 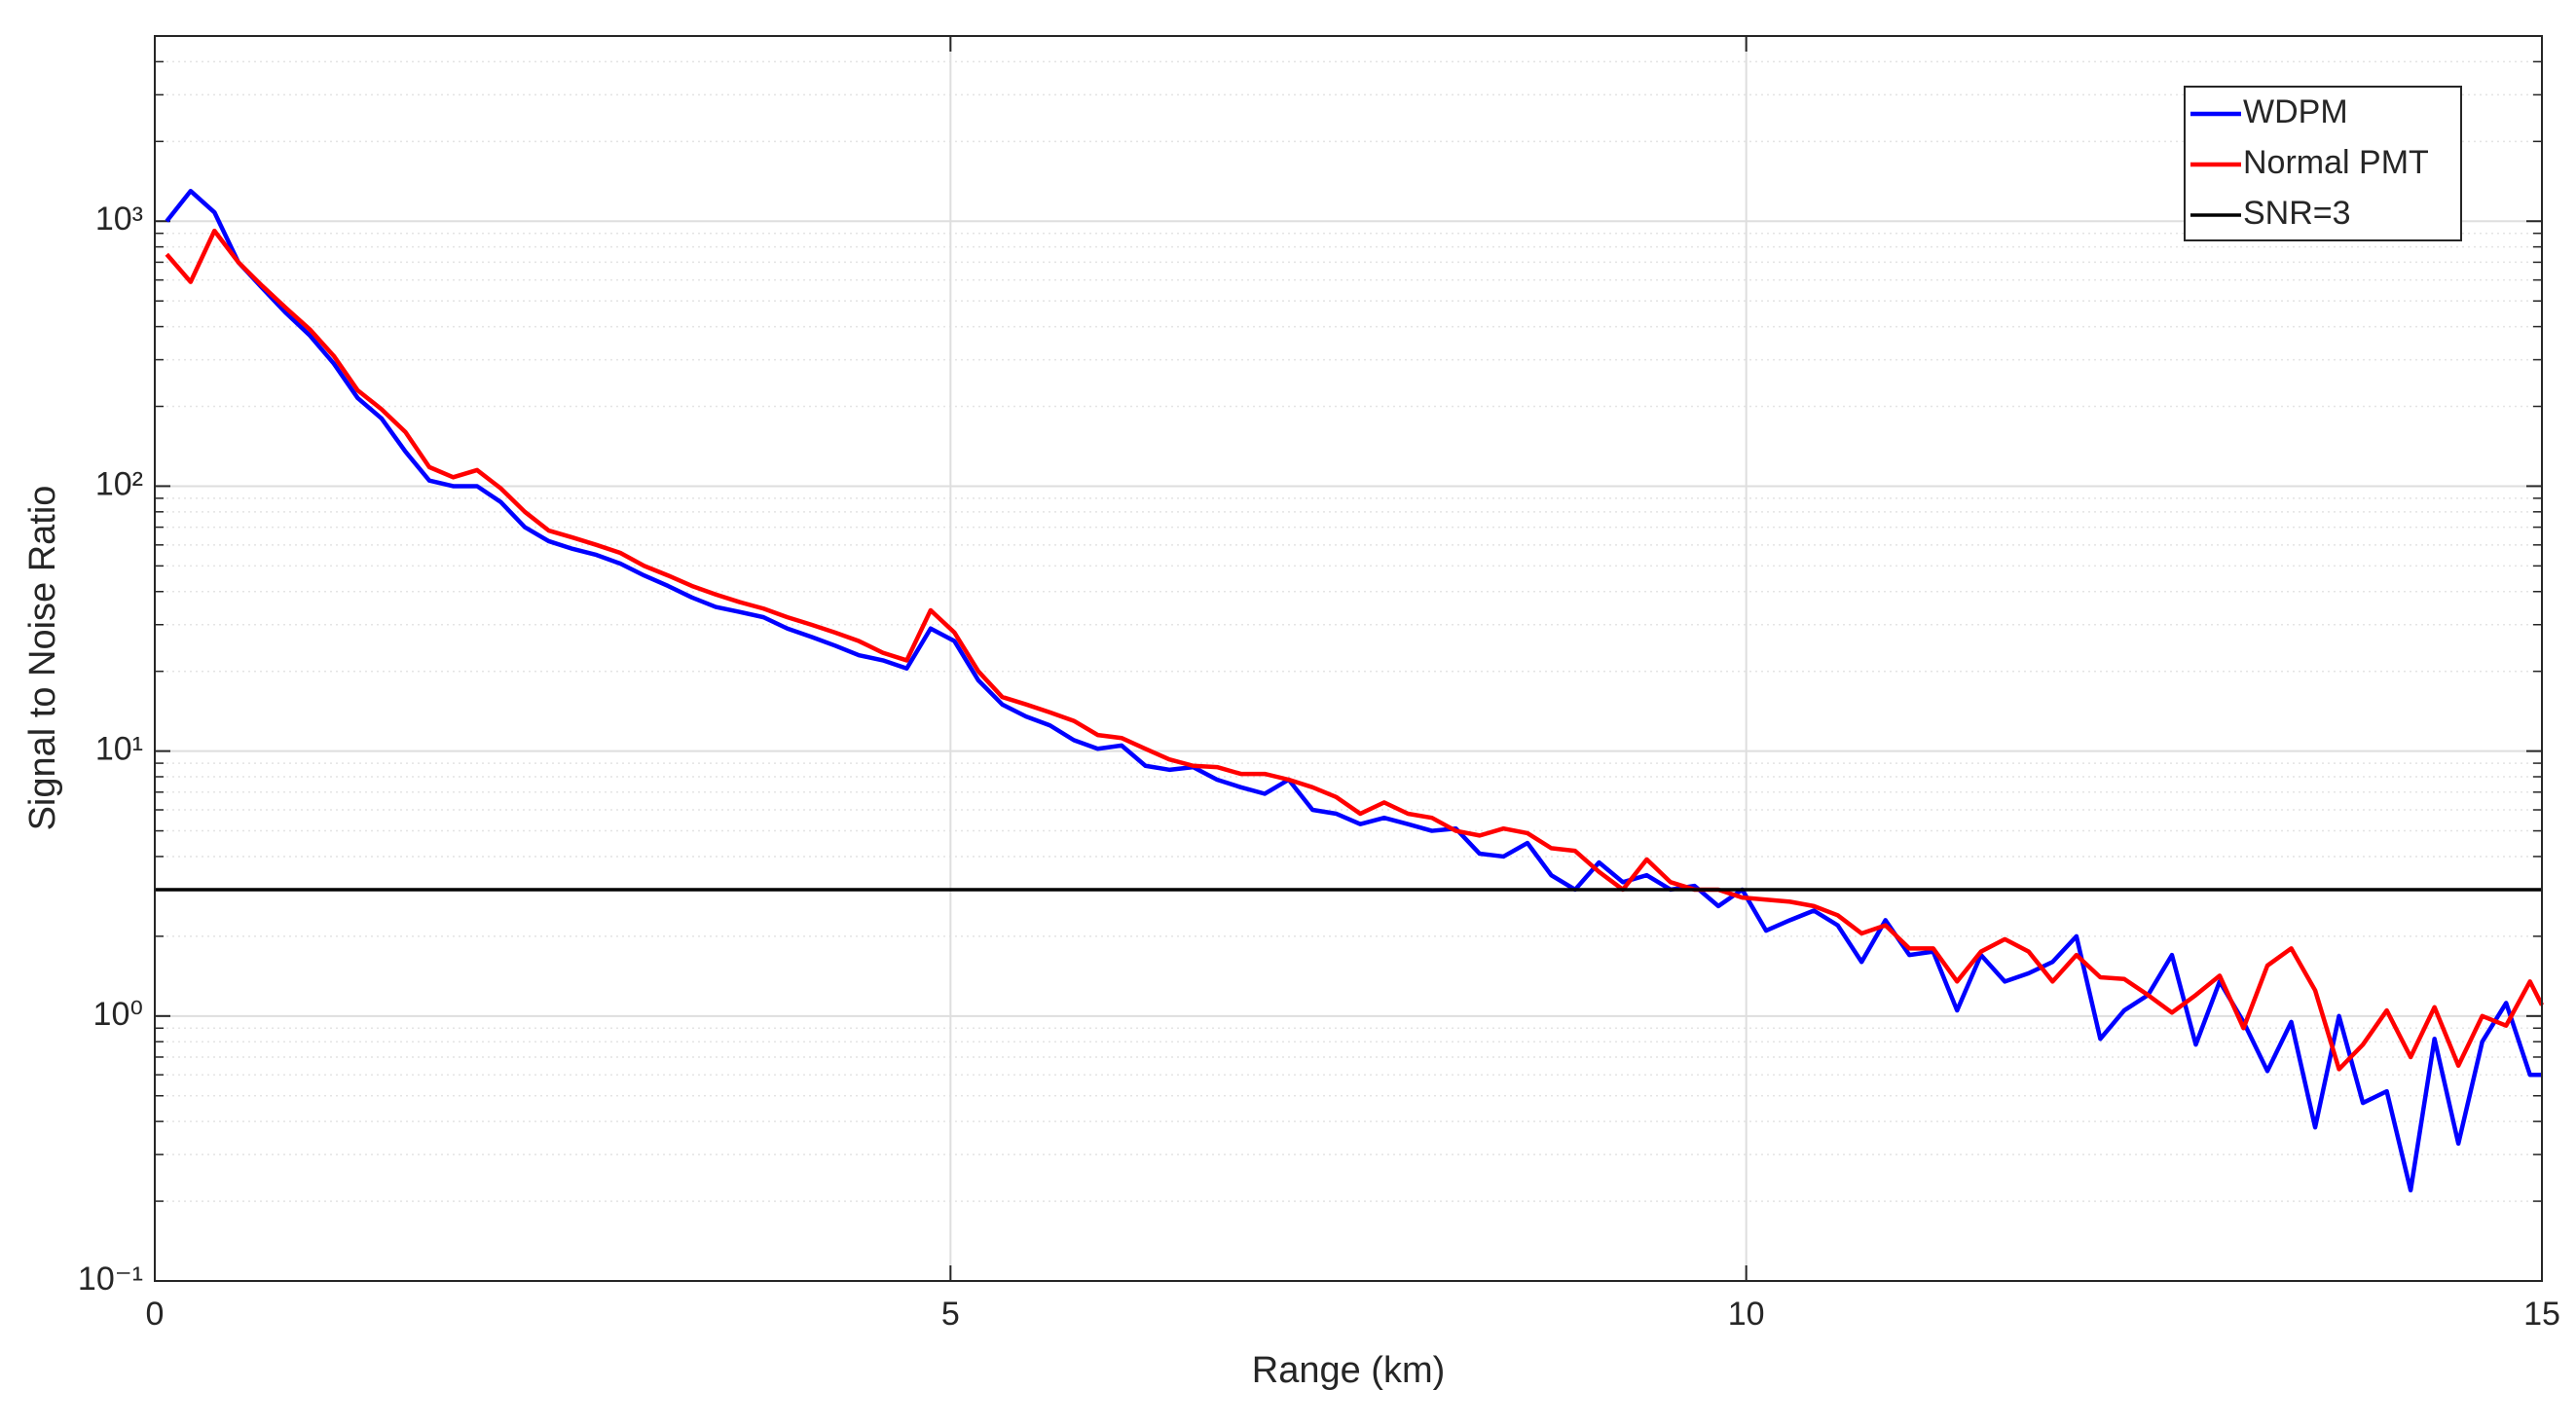 I want to click on y-tick-label: 10², so click(x=119, y=483).